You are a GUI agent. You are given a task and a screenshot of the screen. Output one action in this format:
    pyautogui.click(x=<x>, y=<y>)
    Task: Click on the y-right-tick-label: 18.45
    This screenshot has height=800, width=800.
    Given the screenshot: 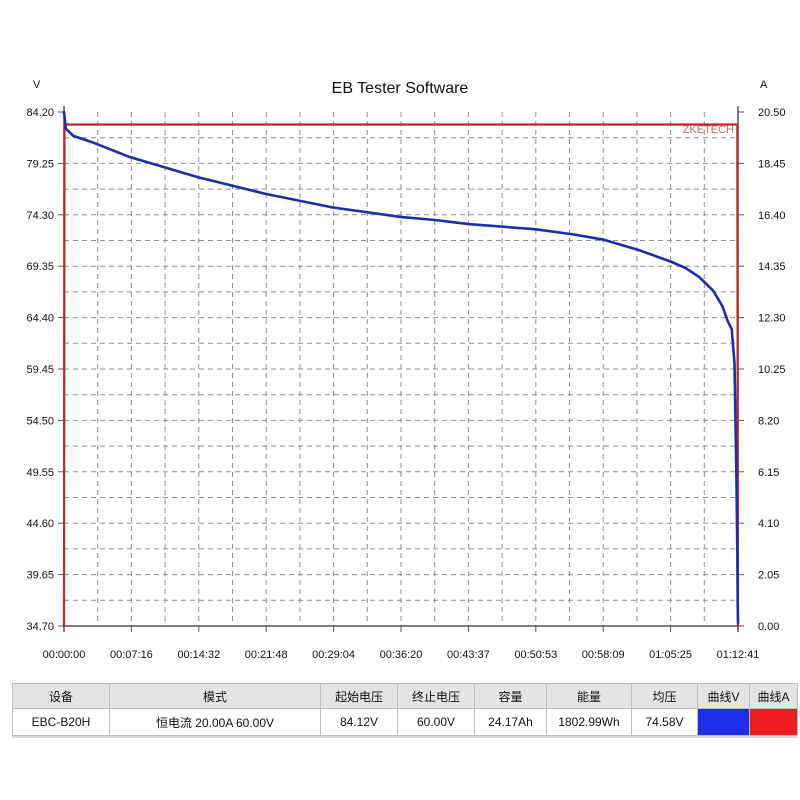 What is the action you would take?
    pyautogui.click(x=772, y=164)
    